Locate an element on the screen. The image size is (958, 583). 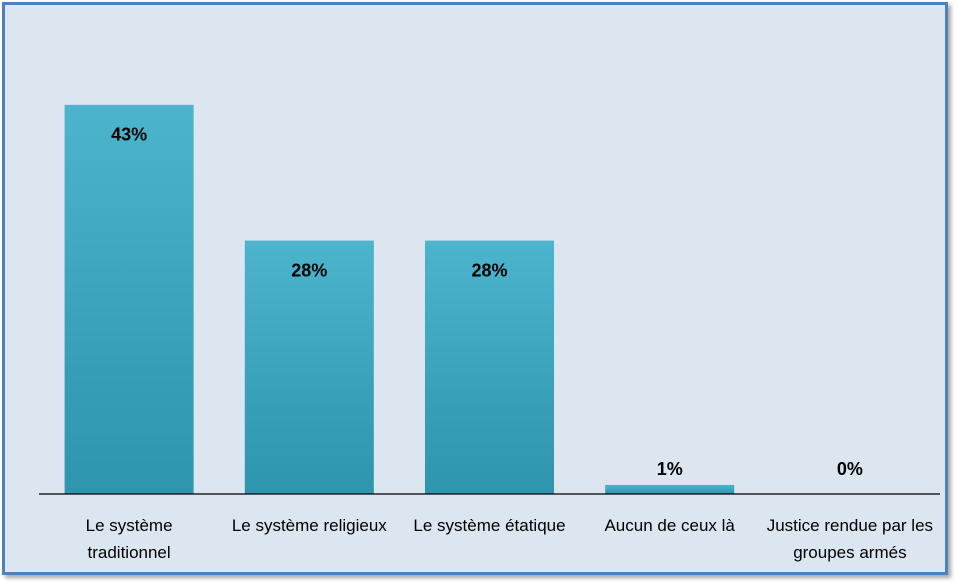
x-tick-label: Justice rendue par les groupes armés is located at coordinates (850, 539).